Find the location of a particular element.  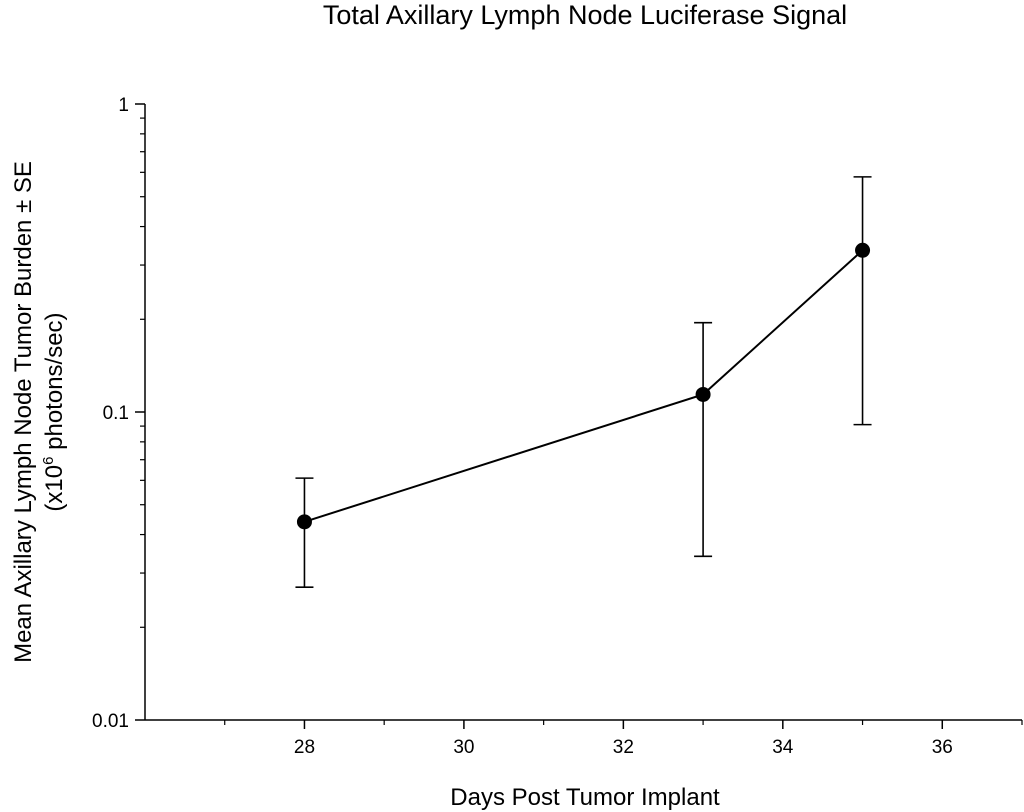

x-tick-label: 28 is located at coordinates (304, 747).